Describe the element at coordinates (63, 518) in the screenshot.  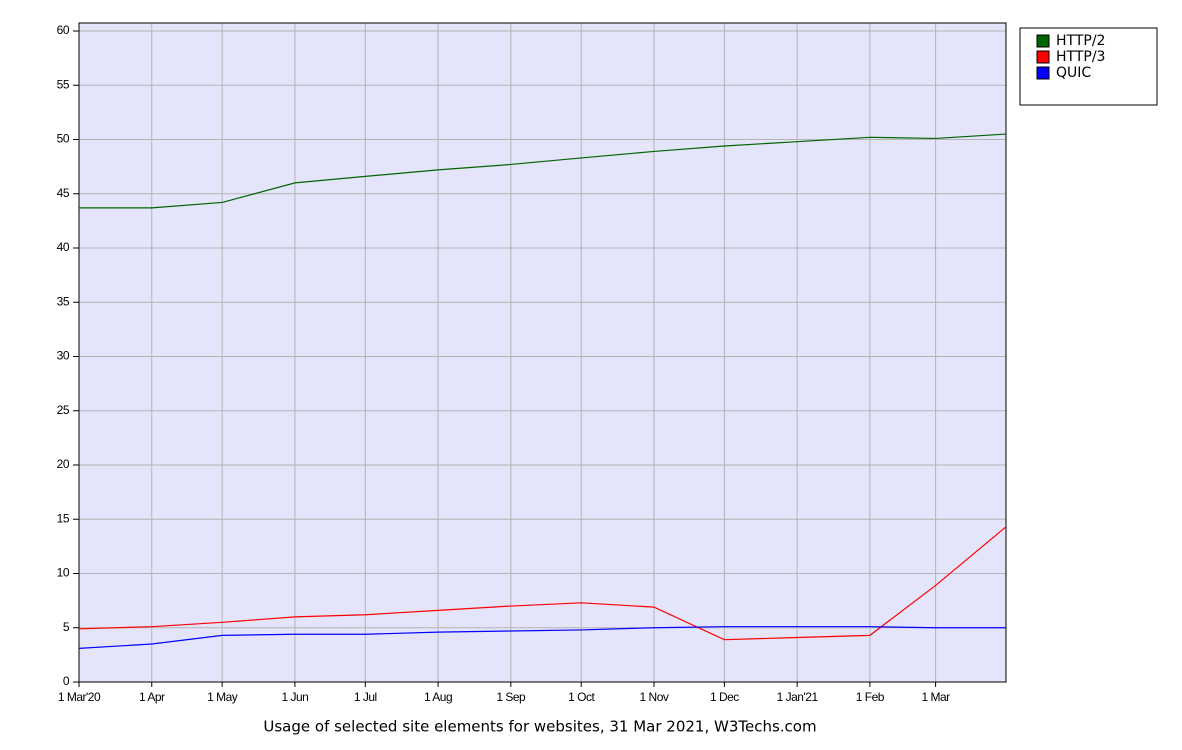
I see `y-tick-label: 15` at that location.